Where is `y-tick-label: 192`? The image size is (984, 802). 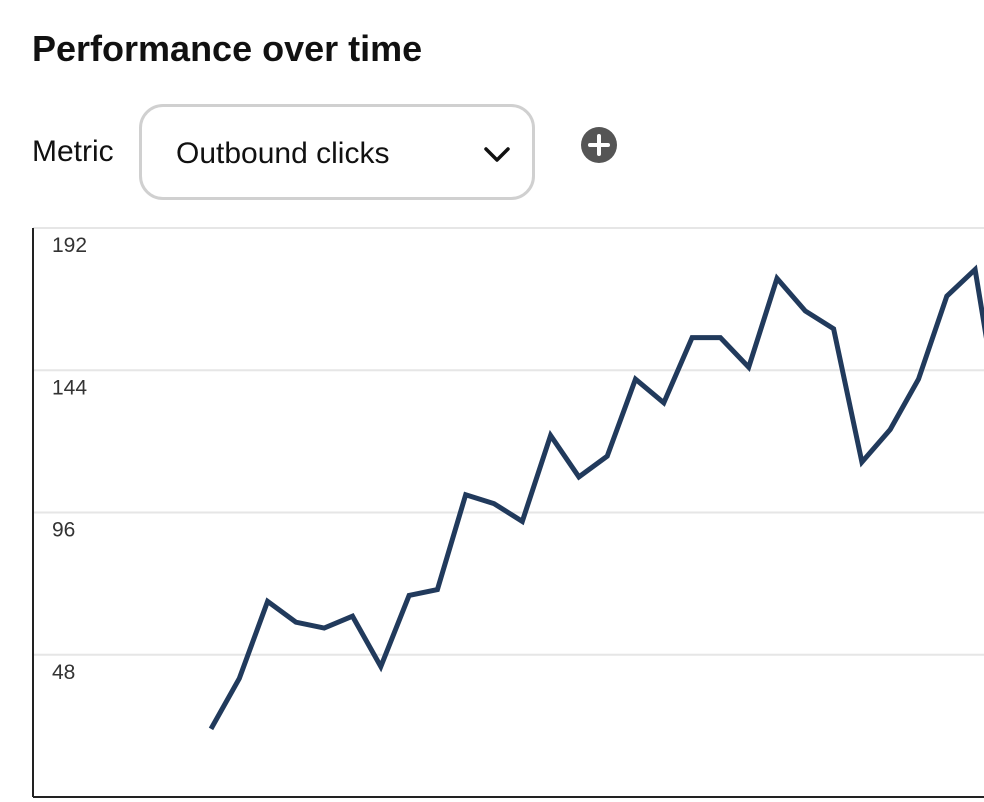
y-tick-label: 192 is located at coordinates (69, 245).